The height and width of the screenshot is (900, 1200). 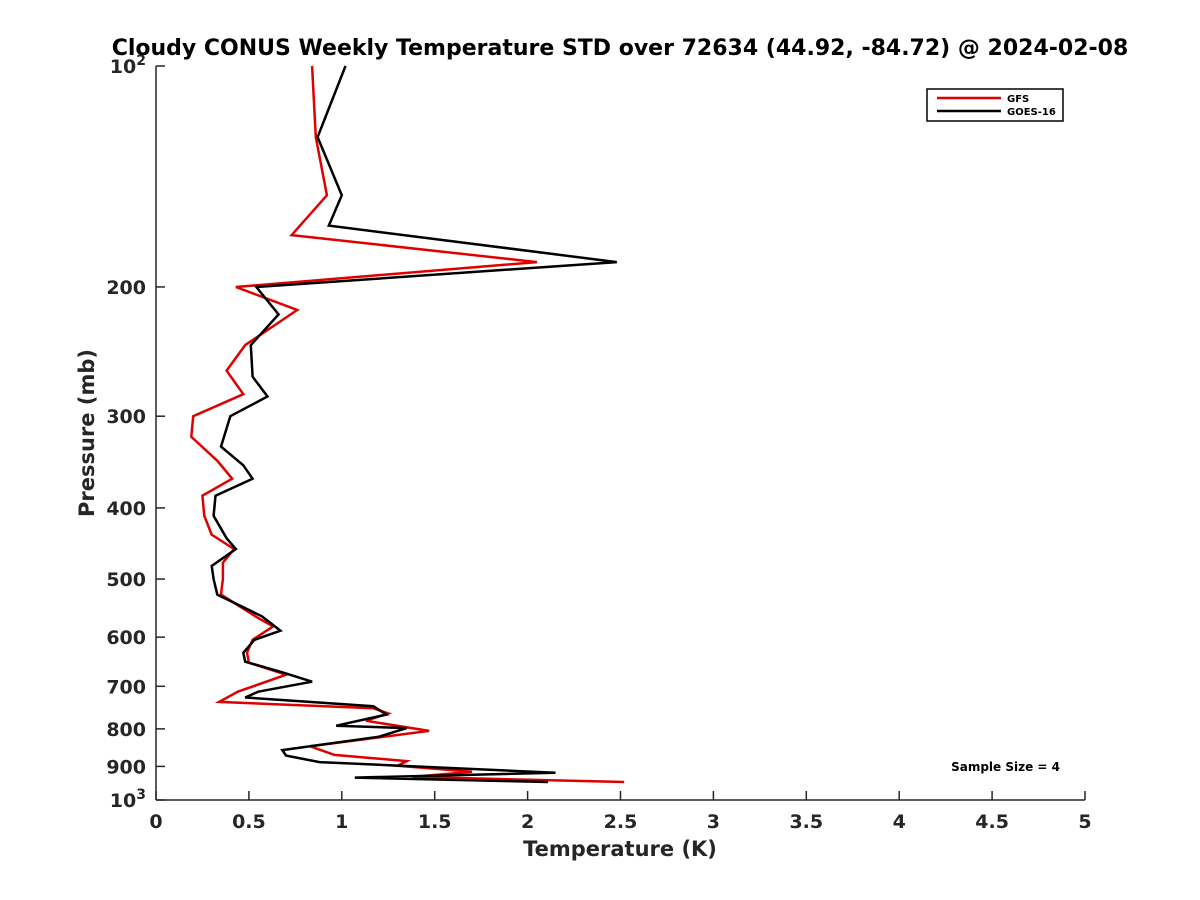 What do you see at coordinates (126, 417) in the screenshot?
I see `y-tick-label: 300` at bounding box center [126, 417].